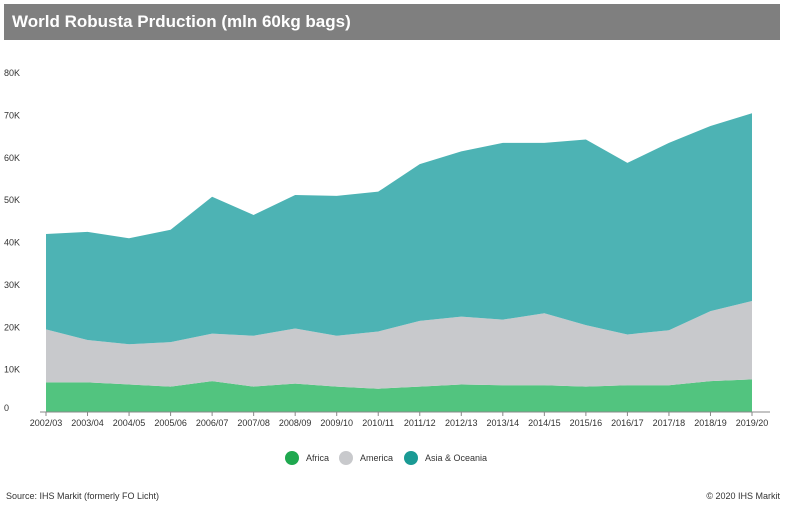 The height and width of the screenshot is (517, 788). Describe the element at coordinates (411, 458) in the screenshot. I see `legend-swatch-asia-oceania` at that location.